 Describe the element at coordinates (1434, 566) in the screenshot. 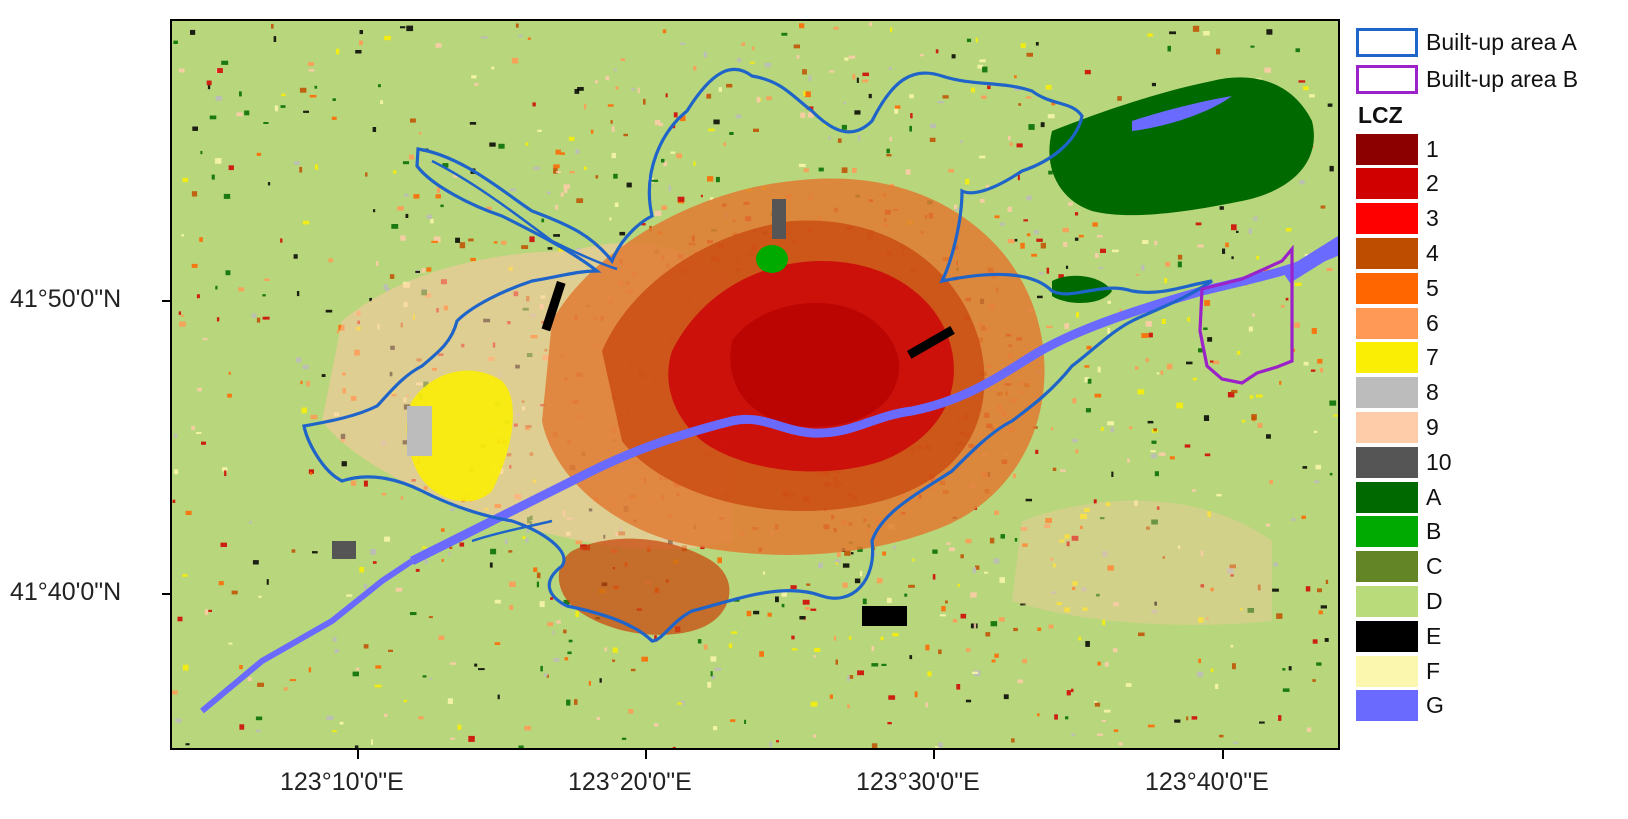

I see `legend-label: C` at that location.